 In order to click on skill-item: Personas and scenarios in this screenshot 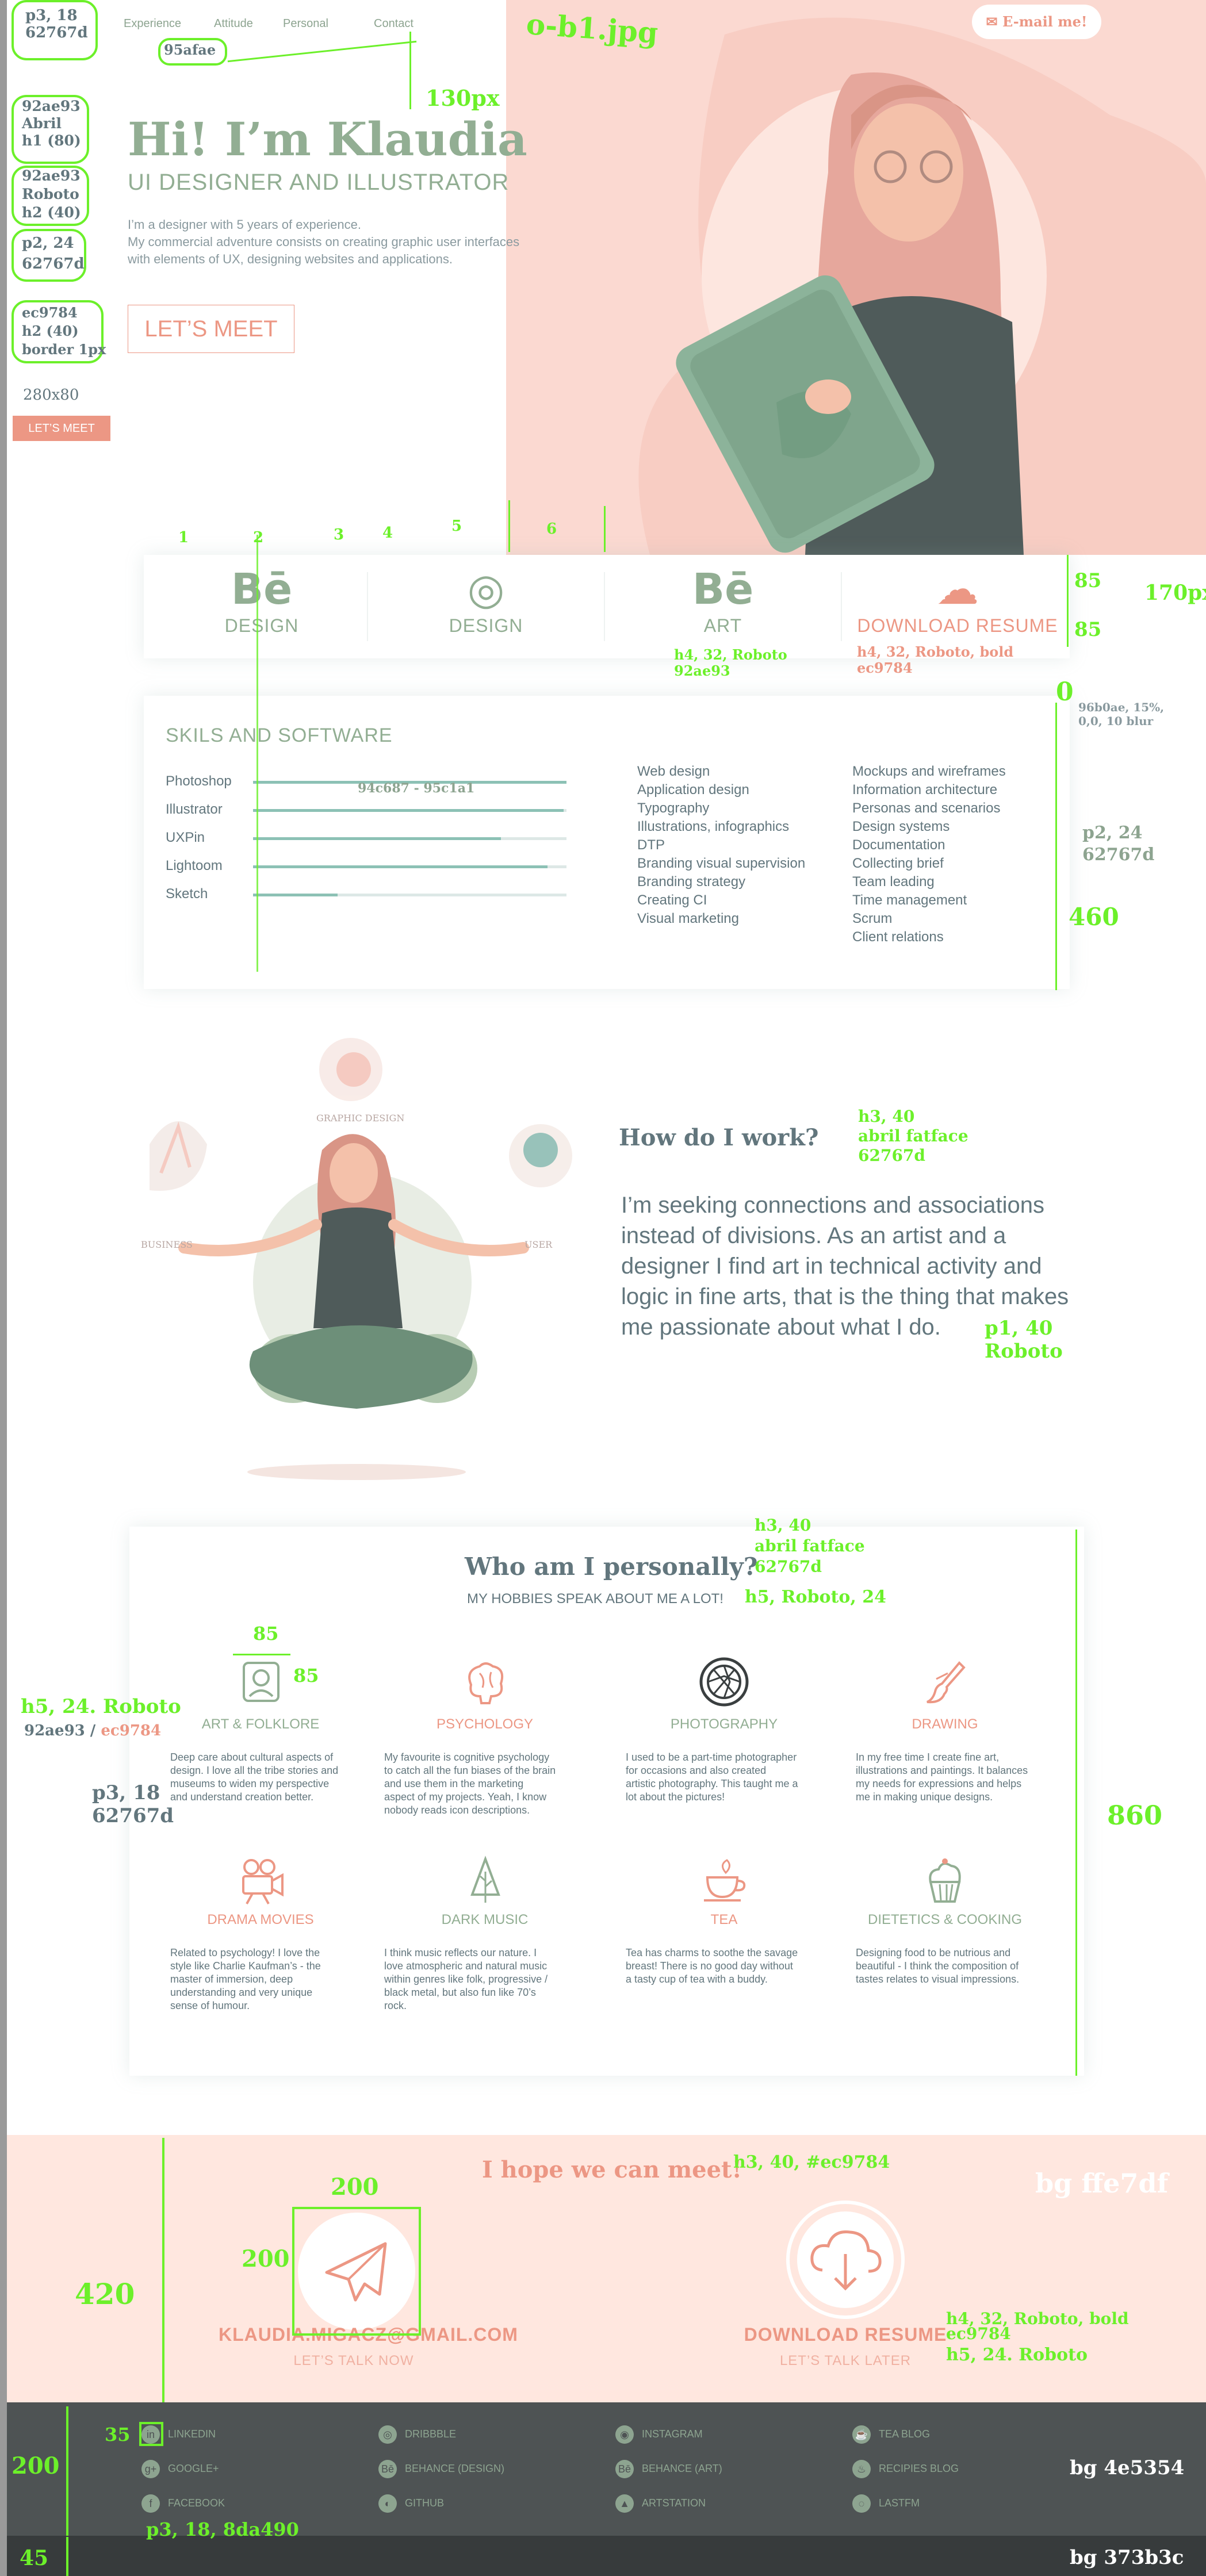, I will do `click(926, 808)`.